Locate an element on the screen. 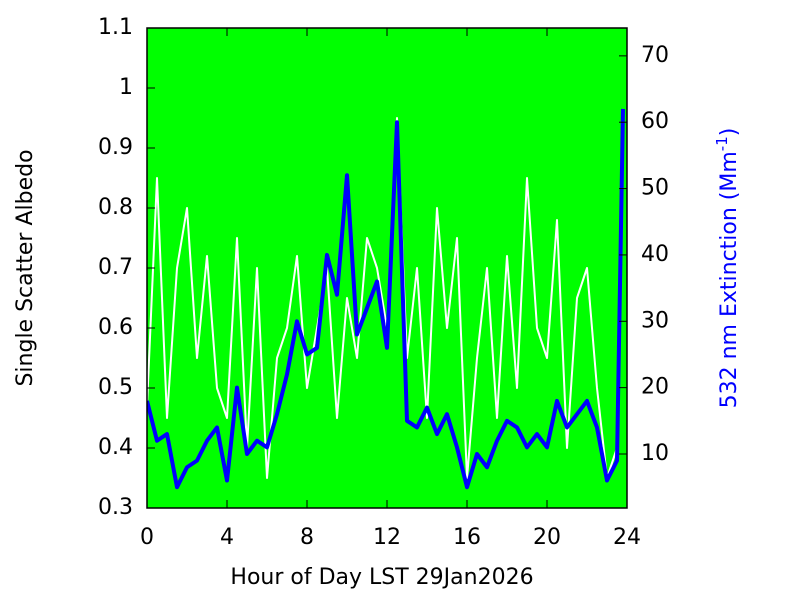 This screenshot has height=600, width=800. x-tick-label: 8 is located at coordinates (307, 537).